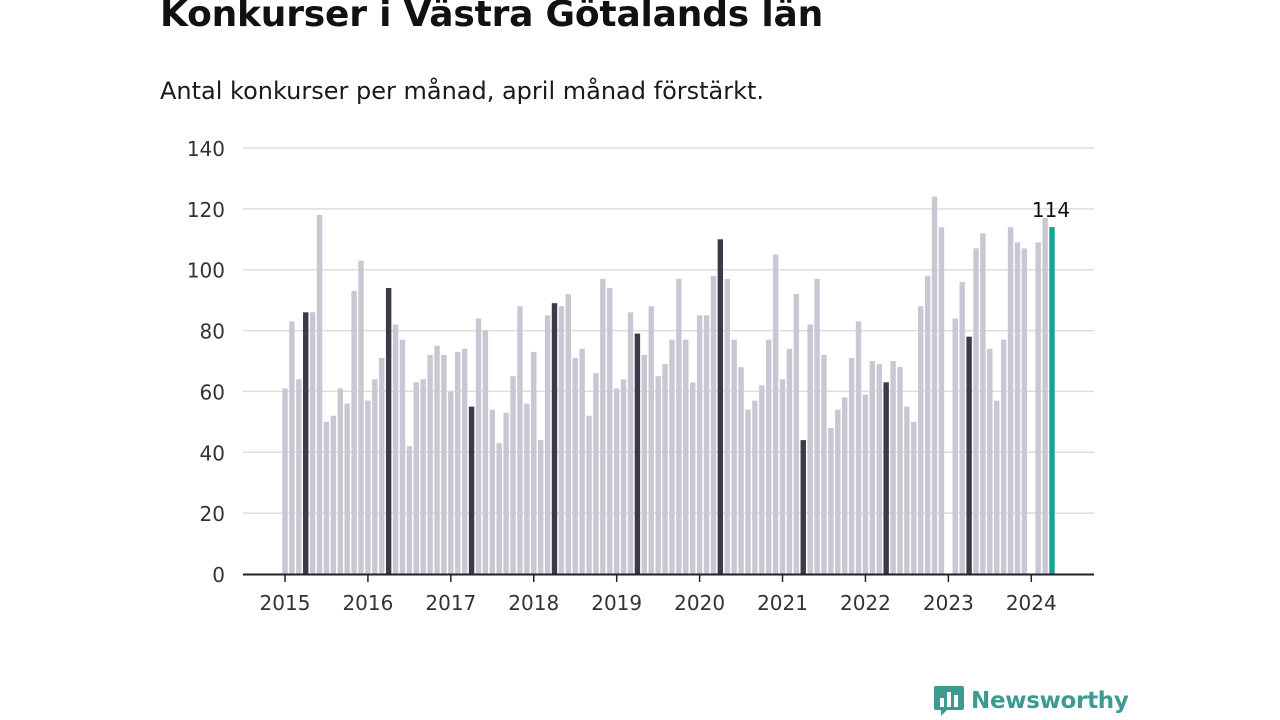 This screenshot has height=720, width=1280. I want to click on brand-name: Newsworthy, so click(1050, 701).